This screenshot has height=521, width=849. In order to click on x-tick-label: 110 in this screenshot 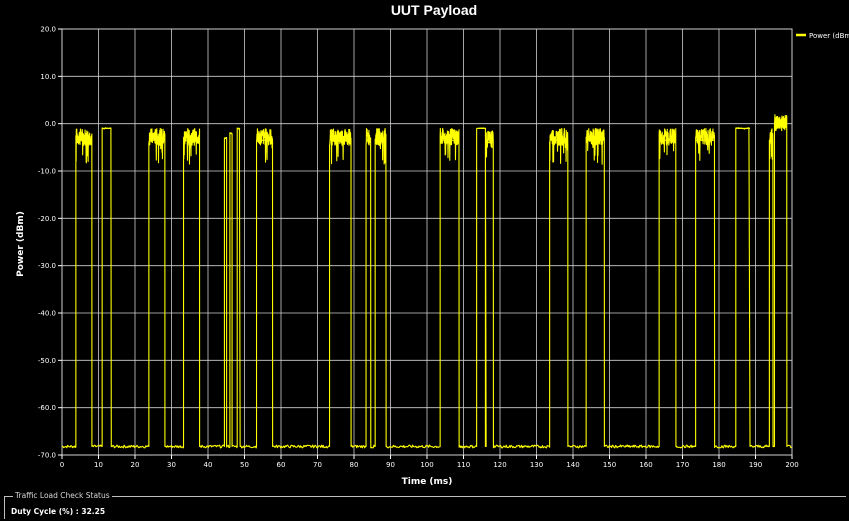, I will do `click(463, 465)`.